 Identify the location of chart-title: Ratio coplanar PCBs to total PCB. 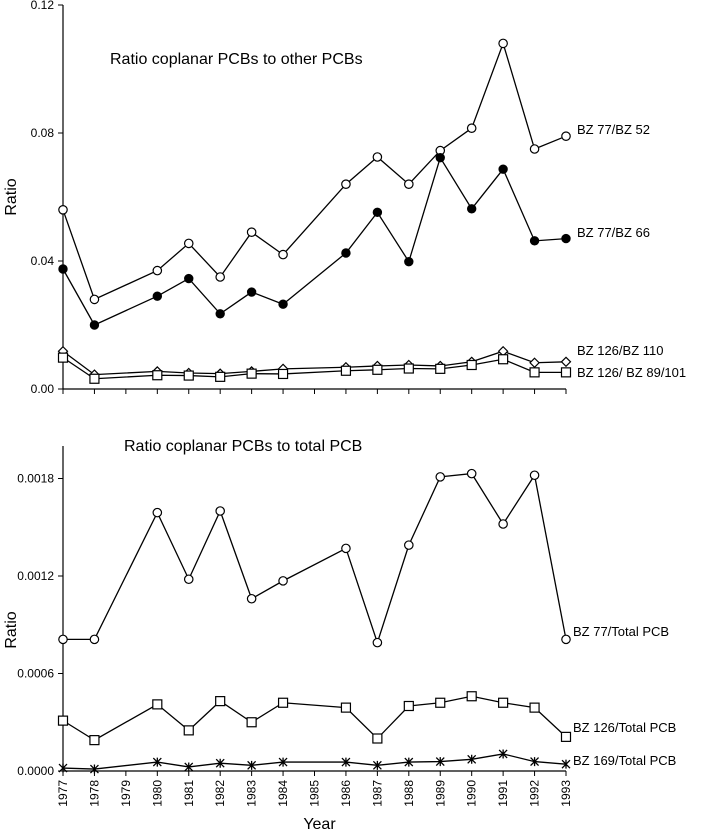
(243, 446).